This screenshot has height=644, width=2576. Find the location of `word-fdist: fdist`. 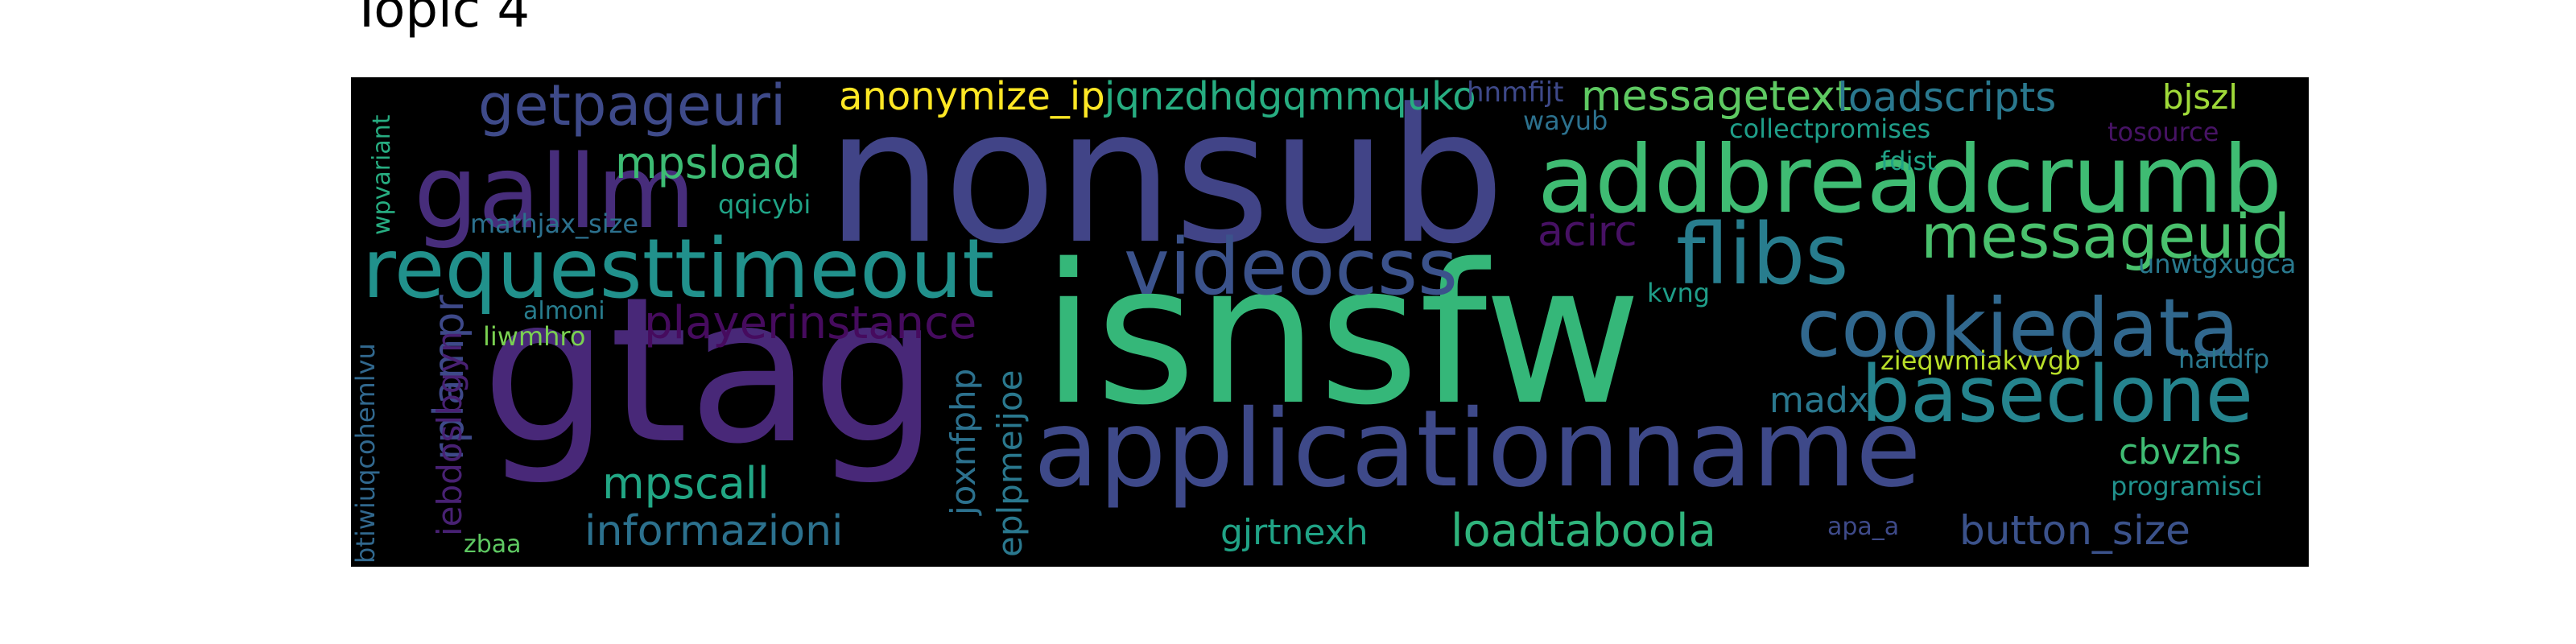

word-fdist: fdist is located at coordinates (1908, 161).